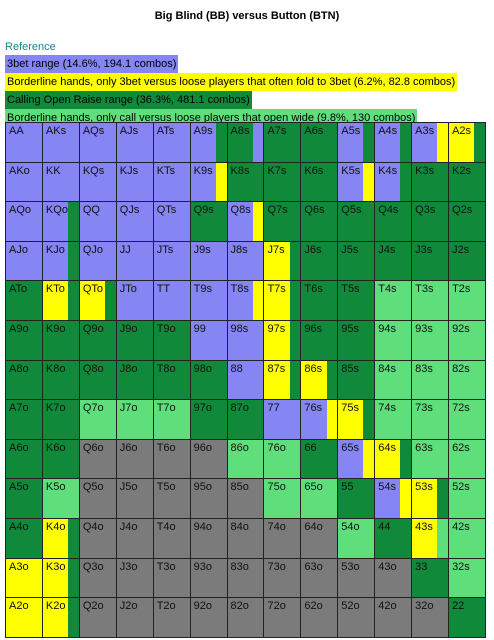 Image resolution: width=494 pixels, height=640 pixels. I want to click on reference-heading: Reference, so click(30, 47).